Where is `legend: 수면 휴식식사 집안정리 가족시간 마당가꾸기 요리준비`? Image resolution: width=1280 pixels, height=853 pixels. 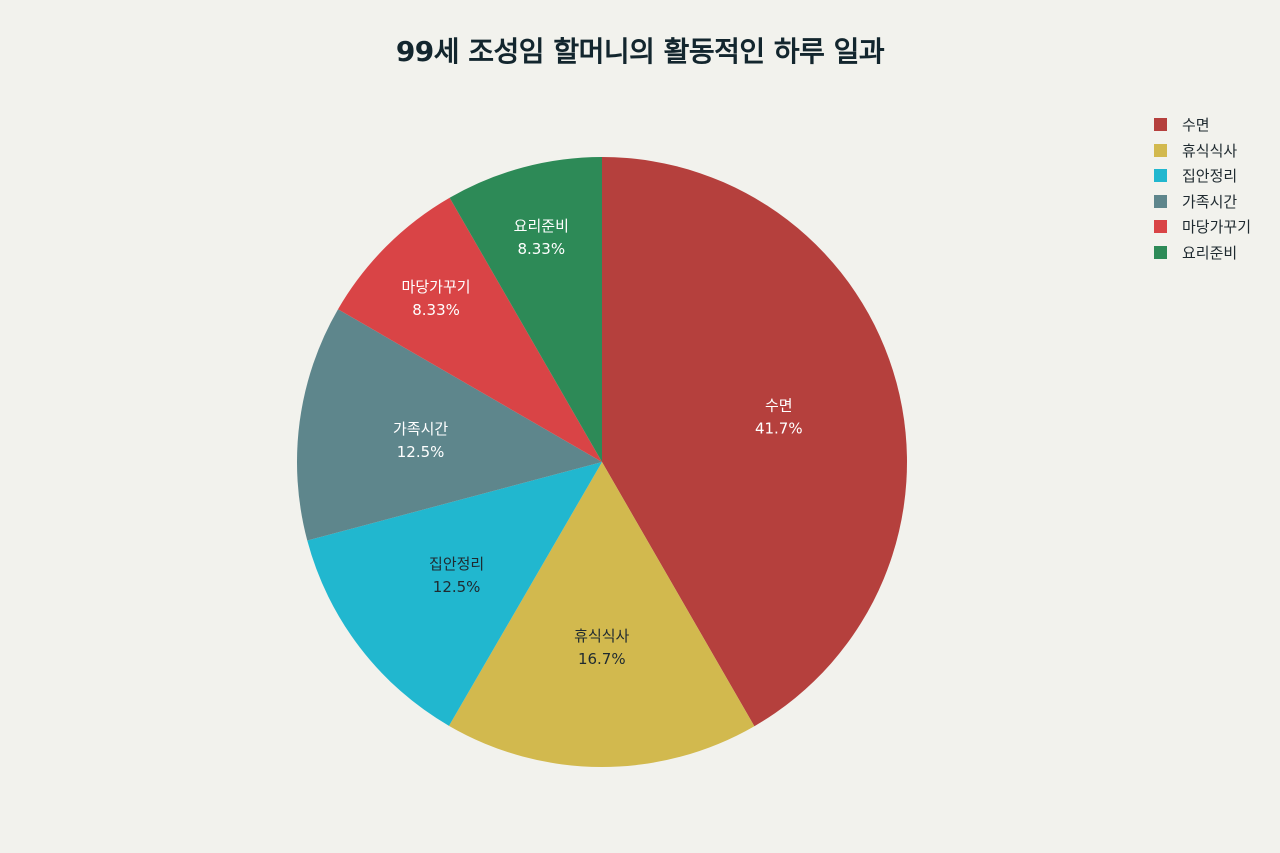
legend: 수면 휴식식사 집안정리 가족시간 마당가꾸기 요리준비 is located at coordinates (1216, 188).